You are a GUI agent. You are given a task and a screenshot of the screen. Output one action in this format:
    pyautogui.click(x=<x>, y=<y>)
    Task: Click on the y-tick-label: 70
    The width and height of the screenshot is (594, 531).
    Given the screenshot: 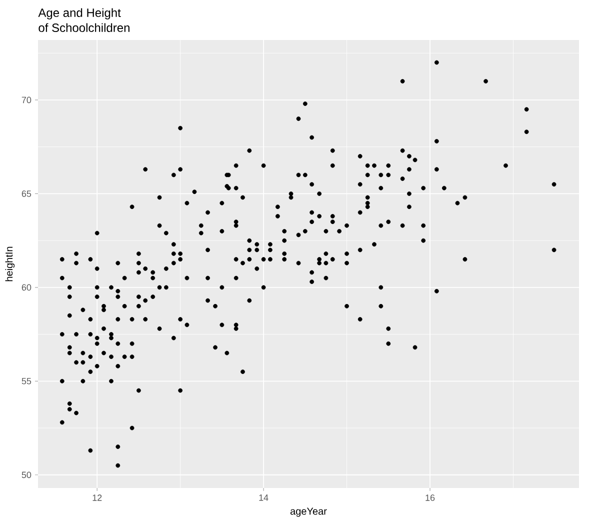 What is the action you would take?
    pyautogui.click(x=27, y=100)
    